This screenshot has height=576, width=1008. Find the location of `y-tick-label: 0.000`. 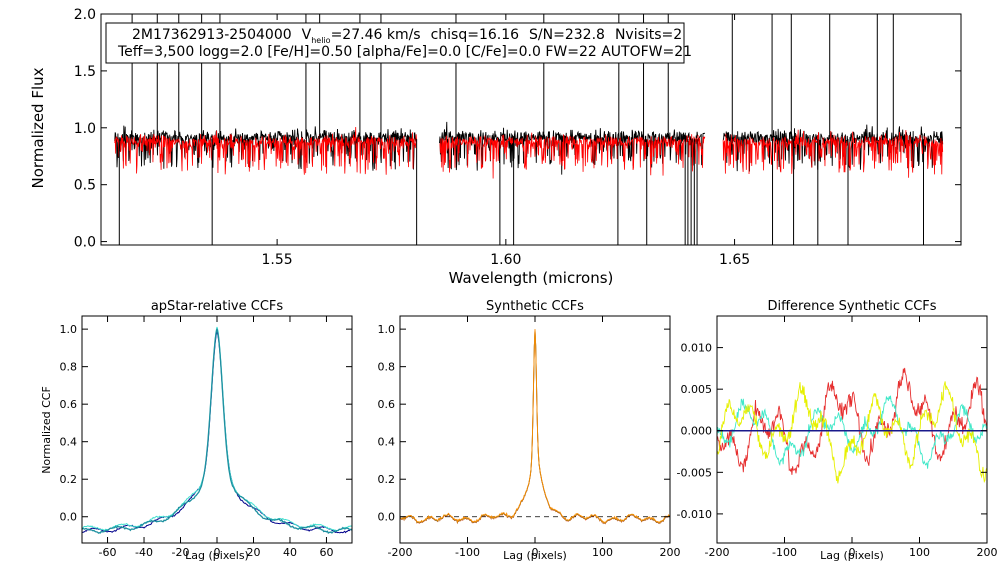

y-tick-label: 0.000 is located at coordinates (697, 431).